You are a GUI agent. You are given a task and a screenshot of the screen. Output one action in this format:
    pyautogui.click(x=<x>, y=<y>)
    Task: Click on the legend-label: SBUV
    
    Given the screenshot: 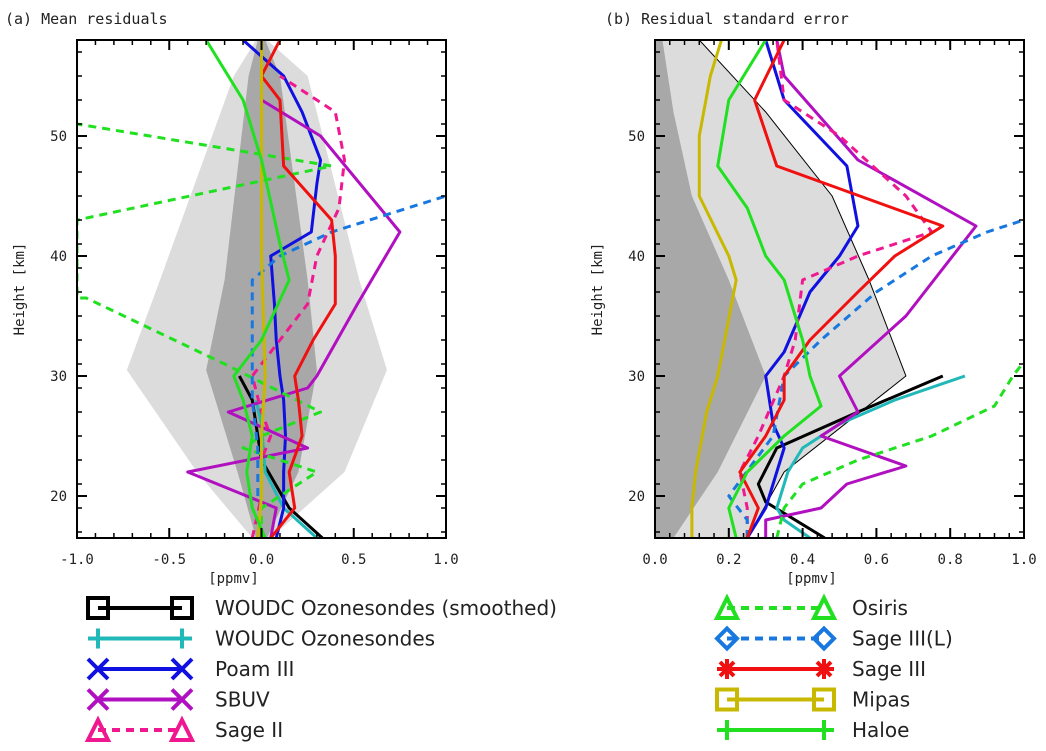 What is the action you would take?
    pyautogui.click(x=242, y=700)
    